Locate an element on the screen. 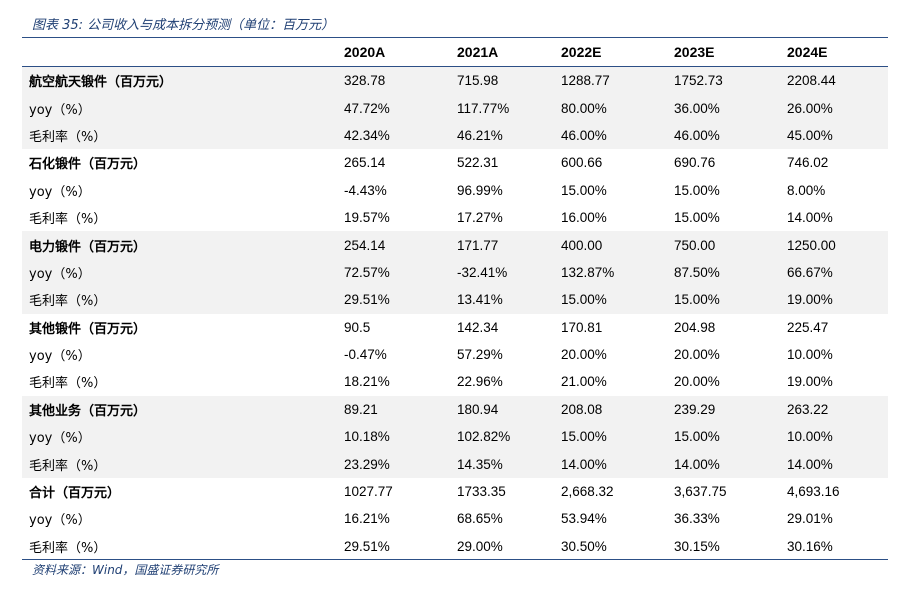  header-cell: 2021A is located at coordinates (478, 52).